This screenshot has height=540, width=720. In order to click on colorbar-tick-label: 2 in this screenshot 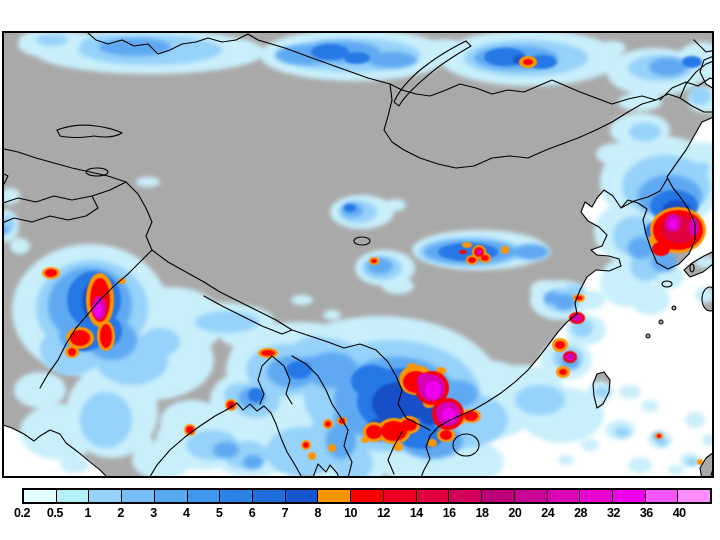, I will do `click(120, 513)`.